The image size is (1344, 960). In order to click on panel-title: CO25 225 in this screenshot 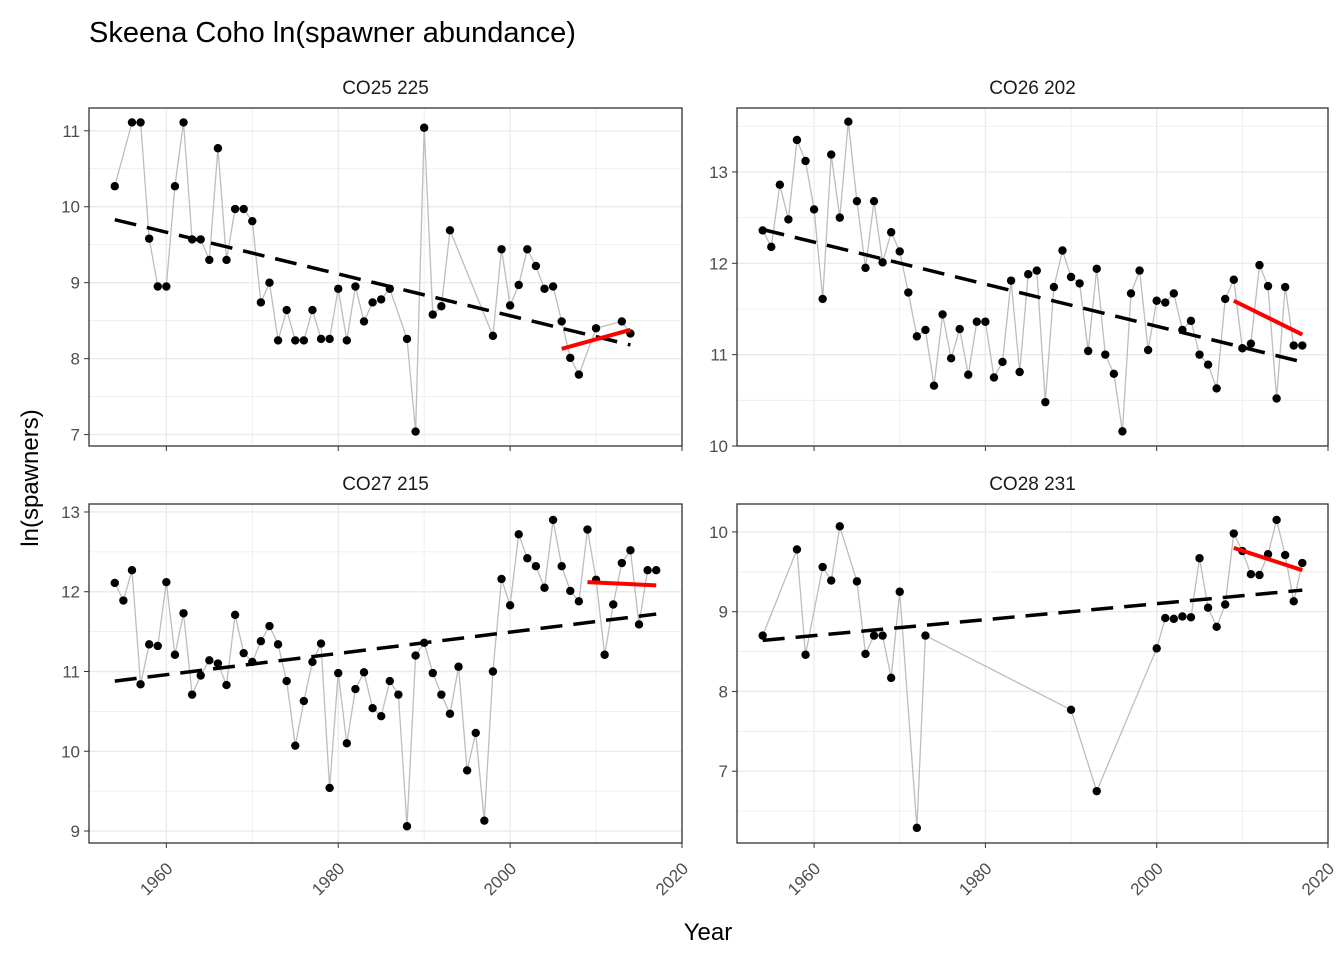, I will do `click(385, 88)`.